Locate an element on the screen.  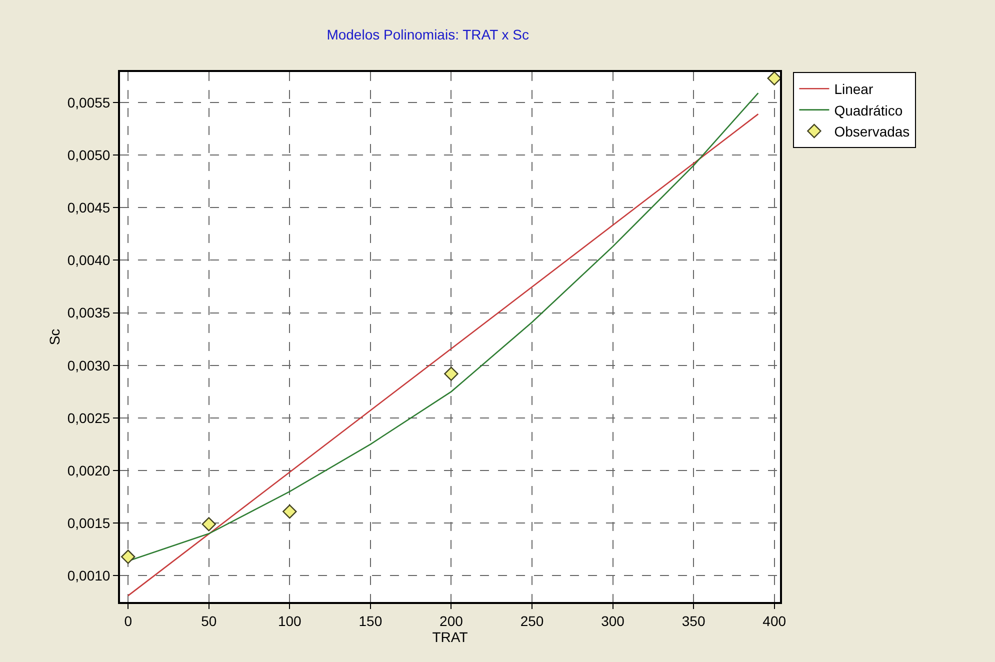
legend-label: Linear is located at coordinates (854, 89).